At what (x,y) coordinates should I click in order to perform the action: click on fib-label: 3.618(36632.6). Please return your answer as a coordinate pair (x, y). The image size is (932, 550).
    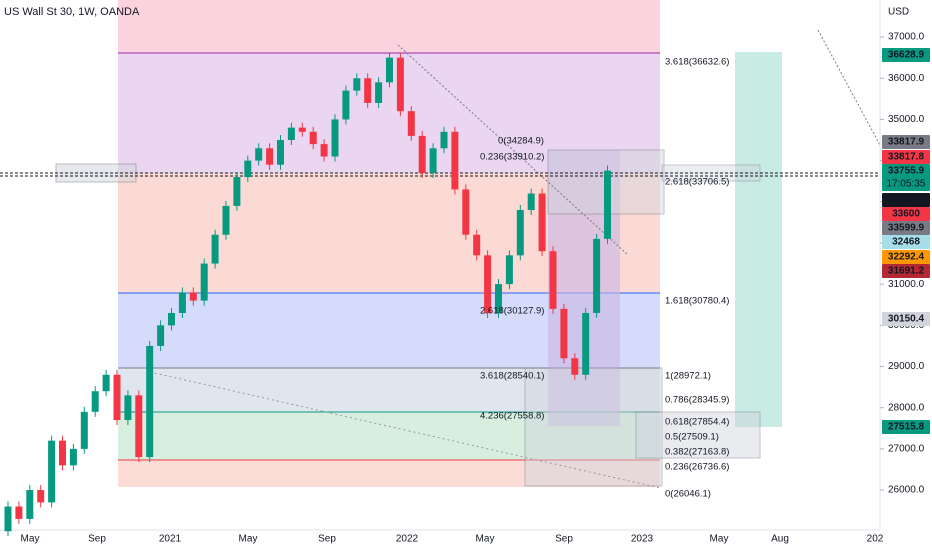
    Looking at the image, I should click on (697, 62).